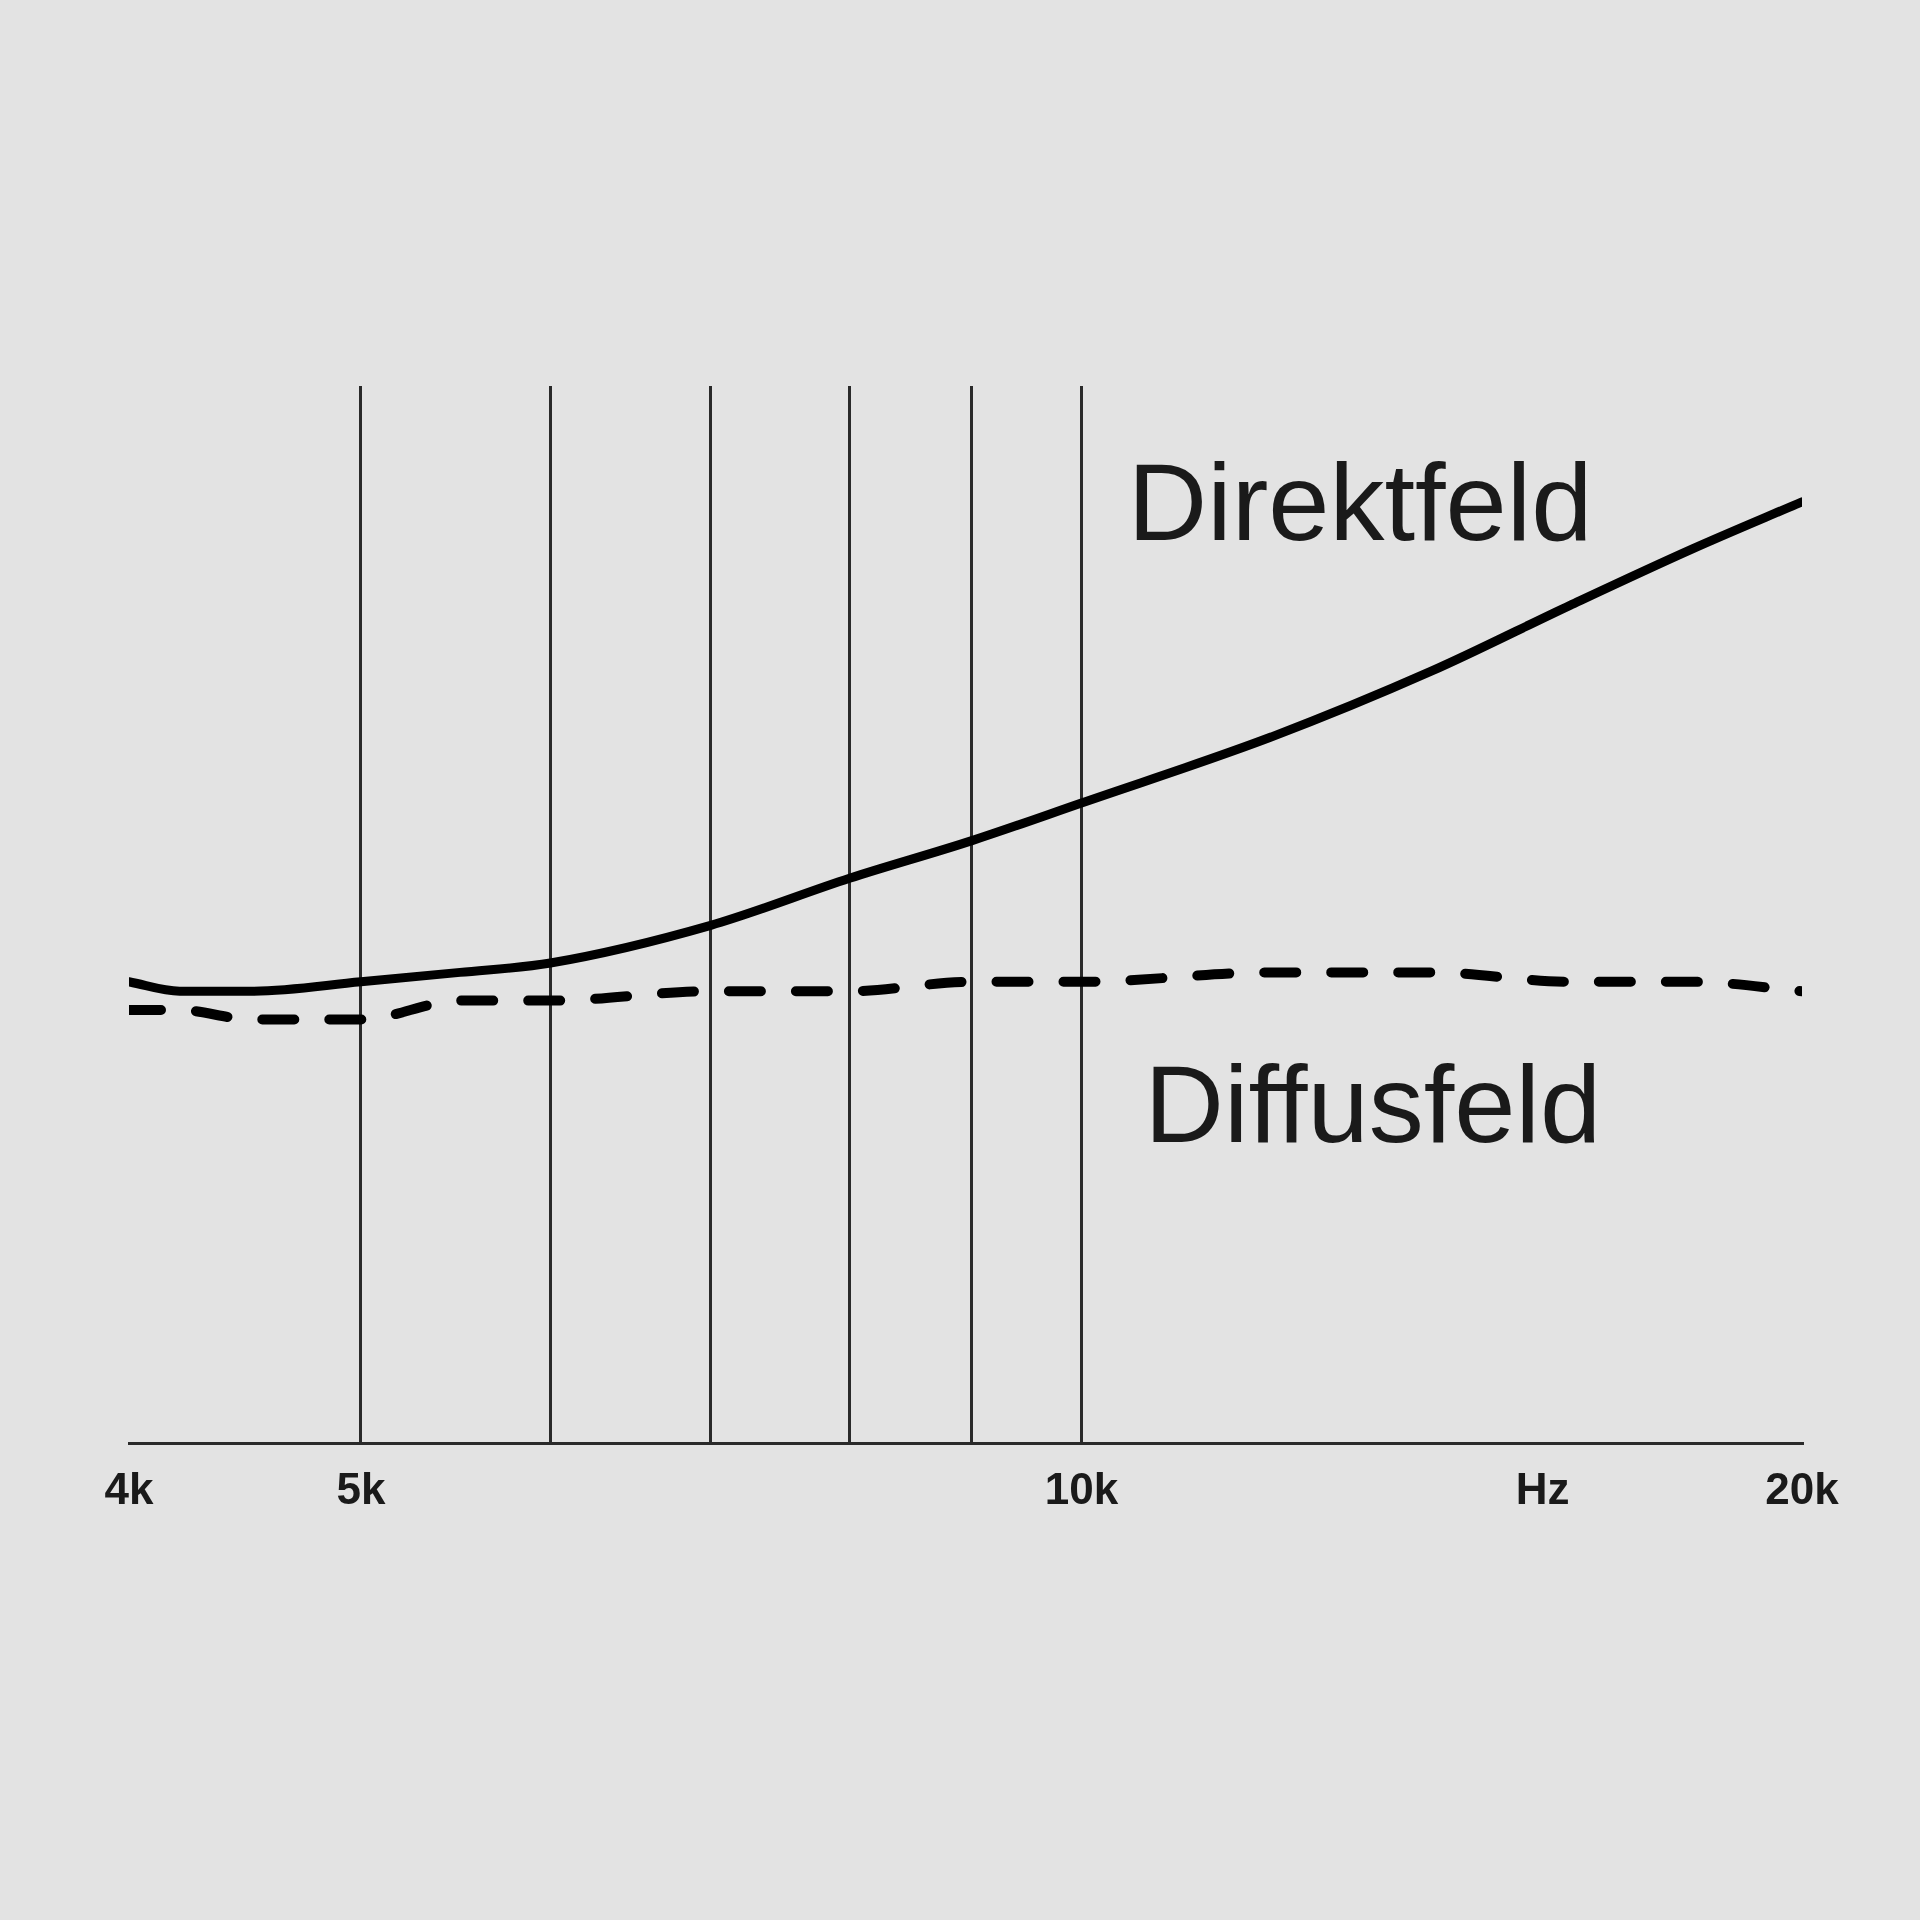  What do you see at coordinates (1802, 1488) in the screenshot?
I see `x-tick-label: 20k` at bounding box center [1802, 1488].